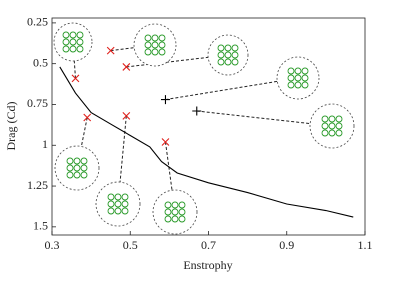  What do you see at coordinates (40, 226) in the screenshot?
I see `y-tick-label: 1.5` at bounding box center [40, 226].